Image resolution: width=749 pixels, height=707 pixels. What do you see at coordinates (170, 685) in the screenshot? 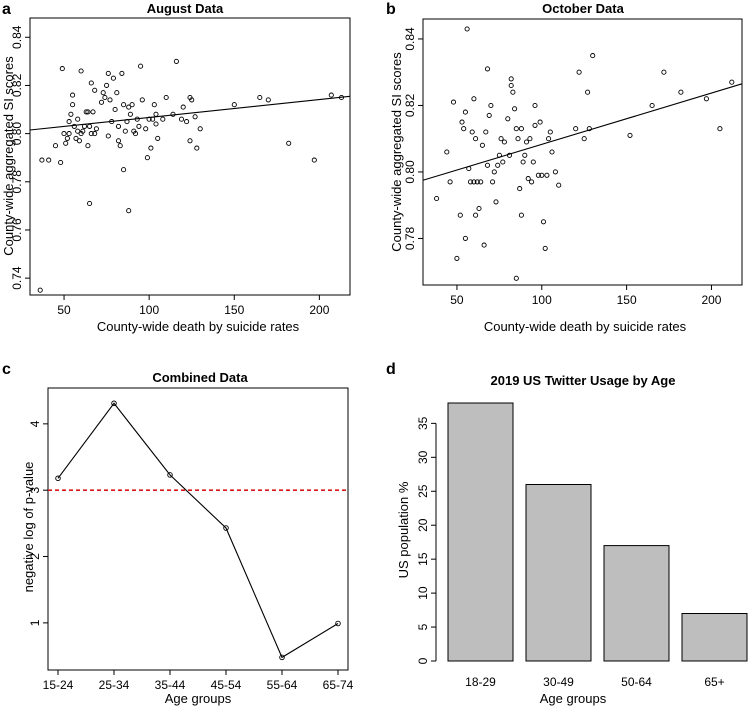
I see `x-tick-label-combined: 35-44` at bounding box center [170, 685].